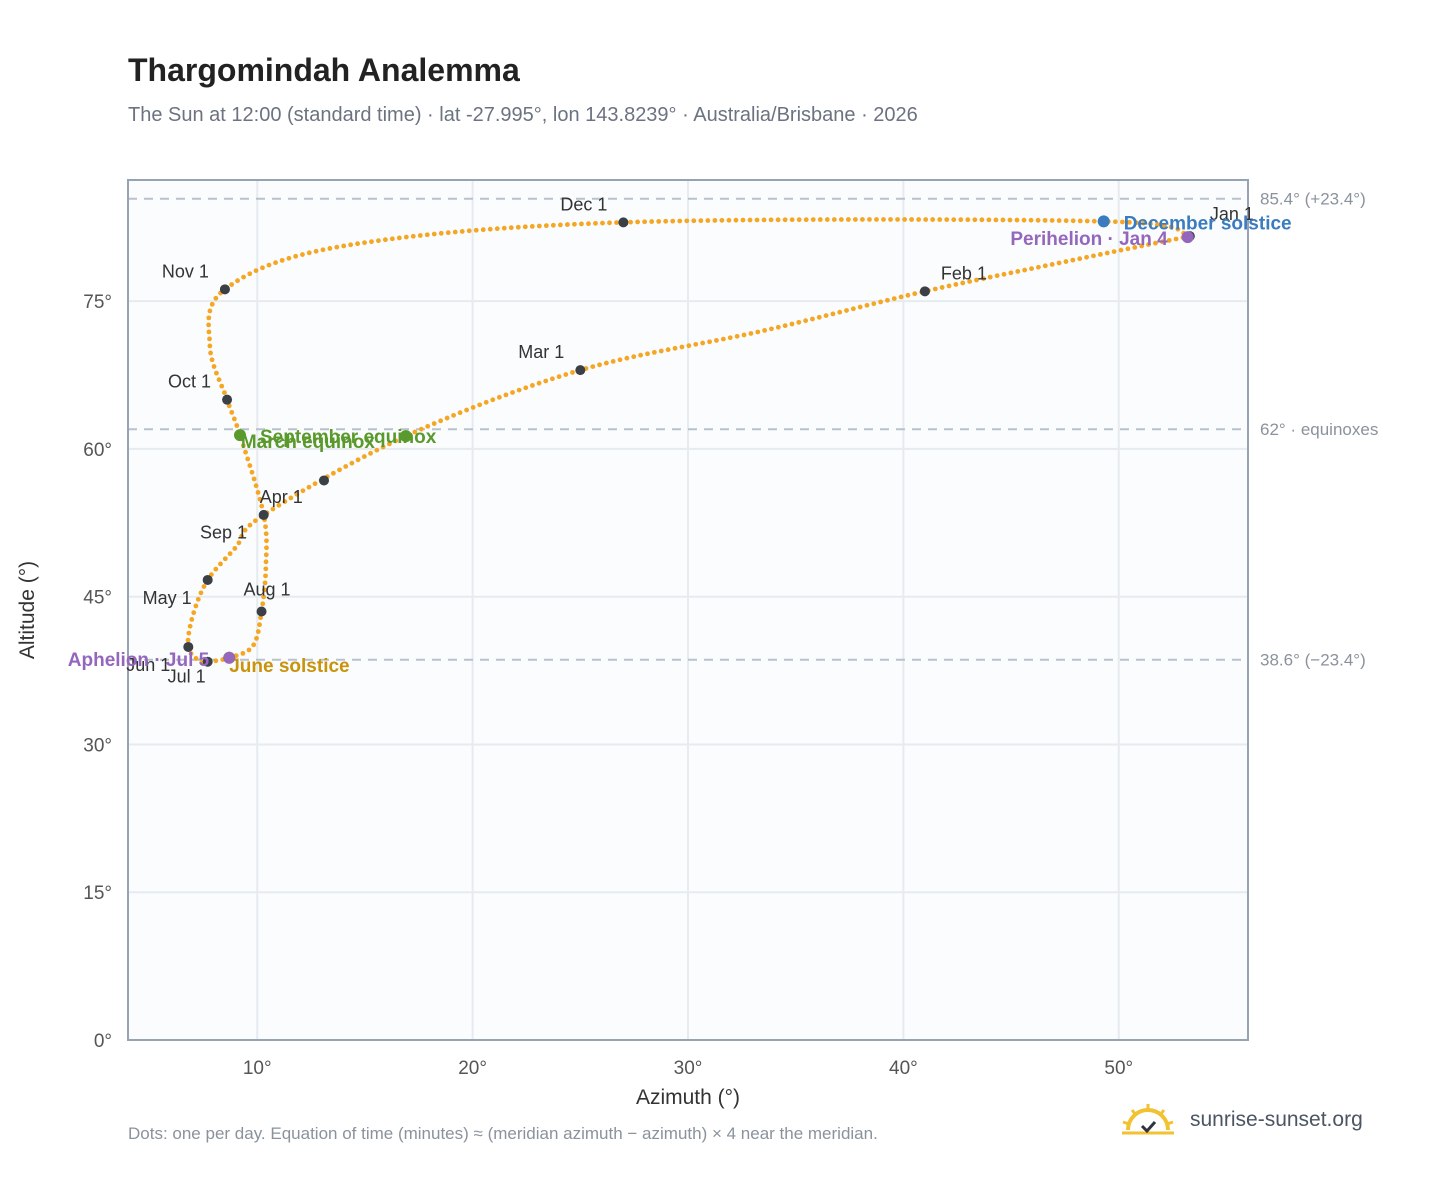 The width and height of the screenshot is (1448, 1188). What do you see at coordinates (1089, 239) in the screenshot?
I see `event-label-perihelion-jan-4: Perihelion · Jan 4` at bounding box center [1089, 239].